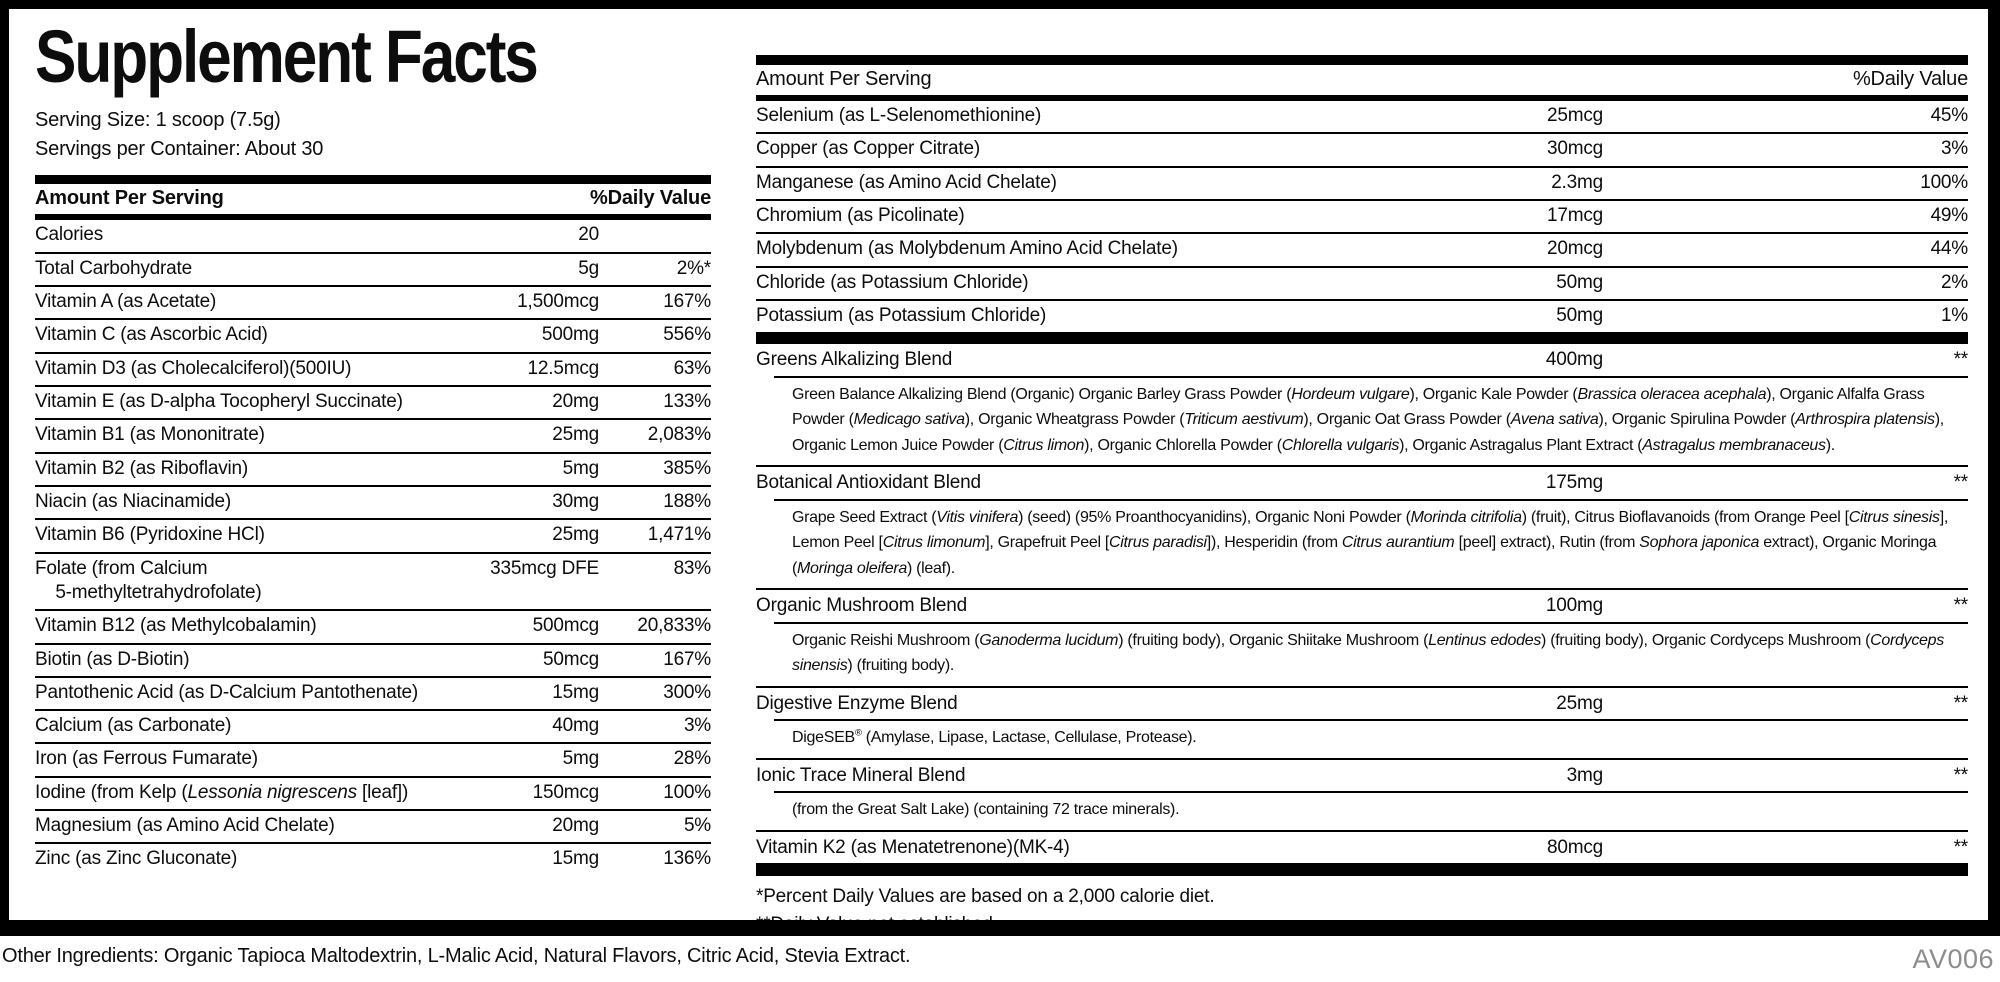  What do you see at coordinates (1362, 78) in the screenshot?
I see `right-table-header: Amount Per Serving %Daily Value` at bounding box center [1362, 78].